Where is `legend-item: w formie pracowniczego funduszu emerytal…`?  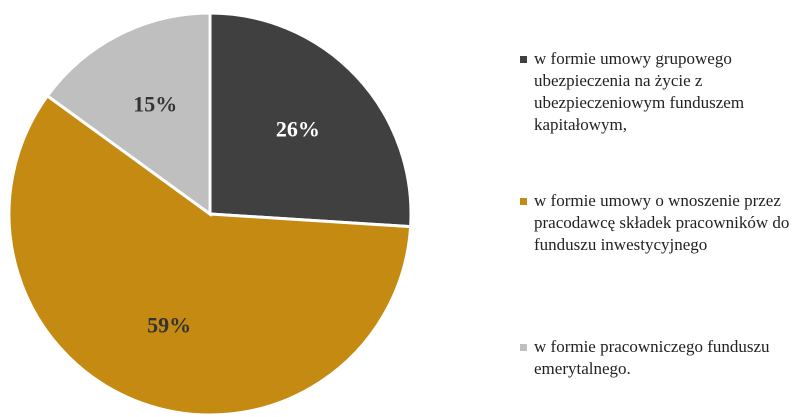 legend-item: w formie pracowniczego funduszu emerytal… is located at coordinates (659, 358).